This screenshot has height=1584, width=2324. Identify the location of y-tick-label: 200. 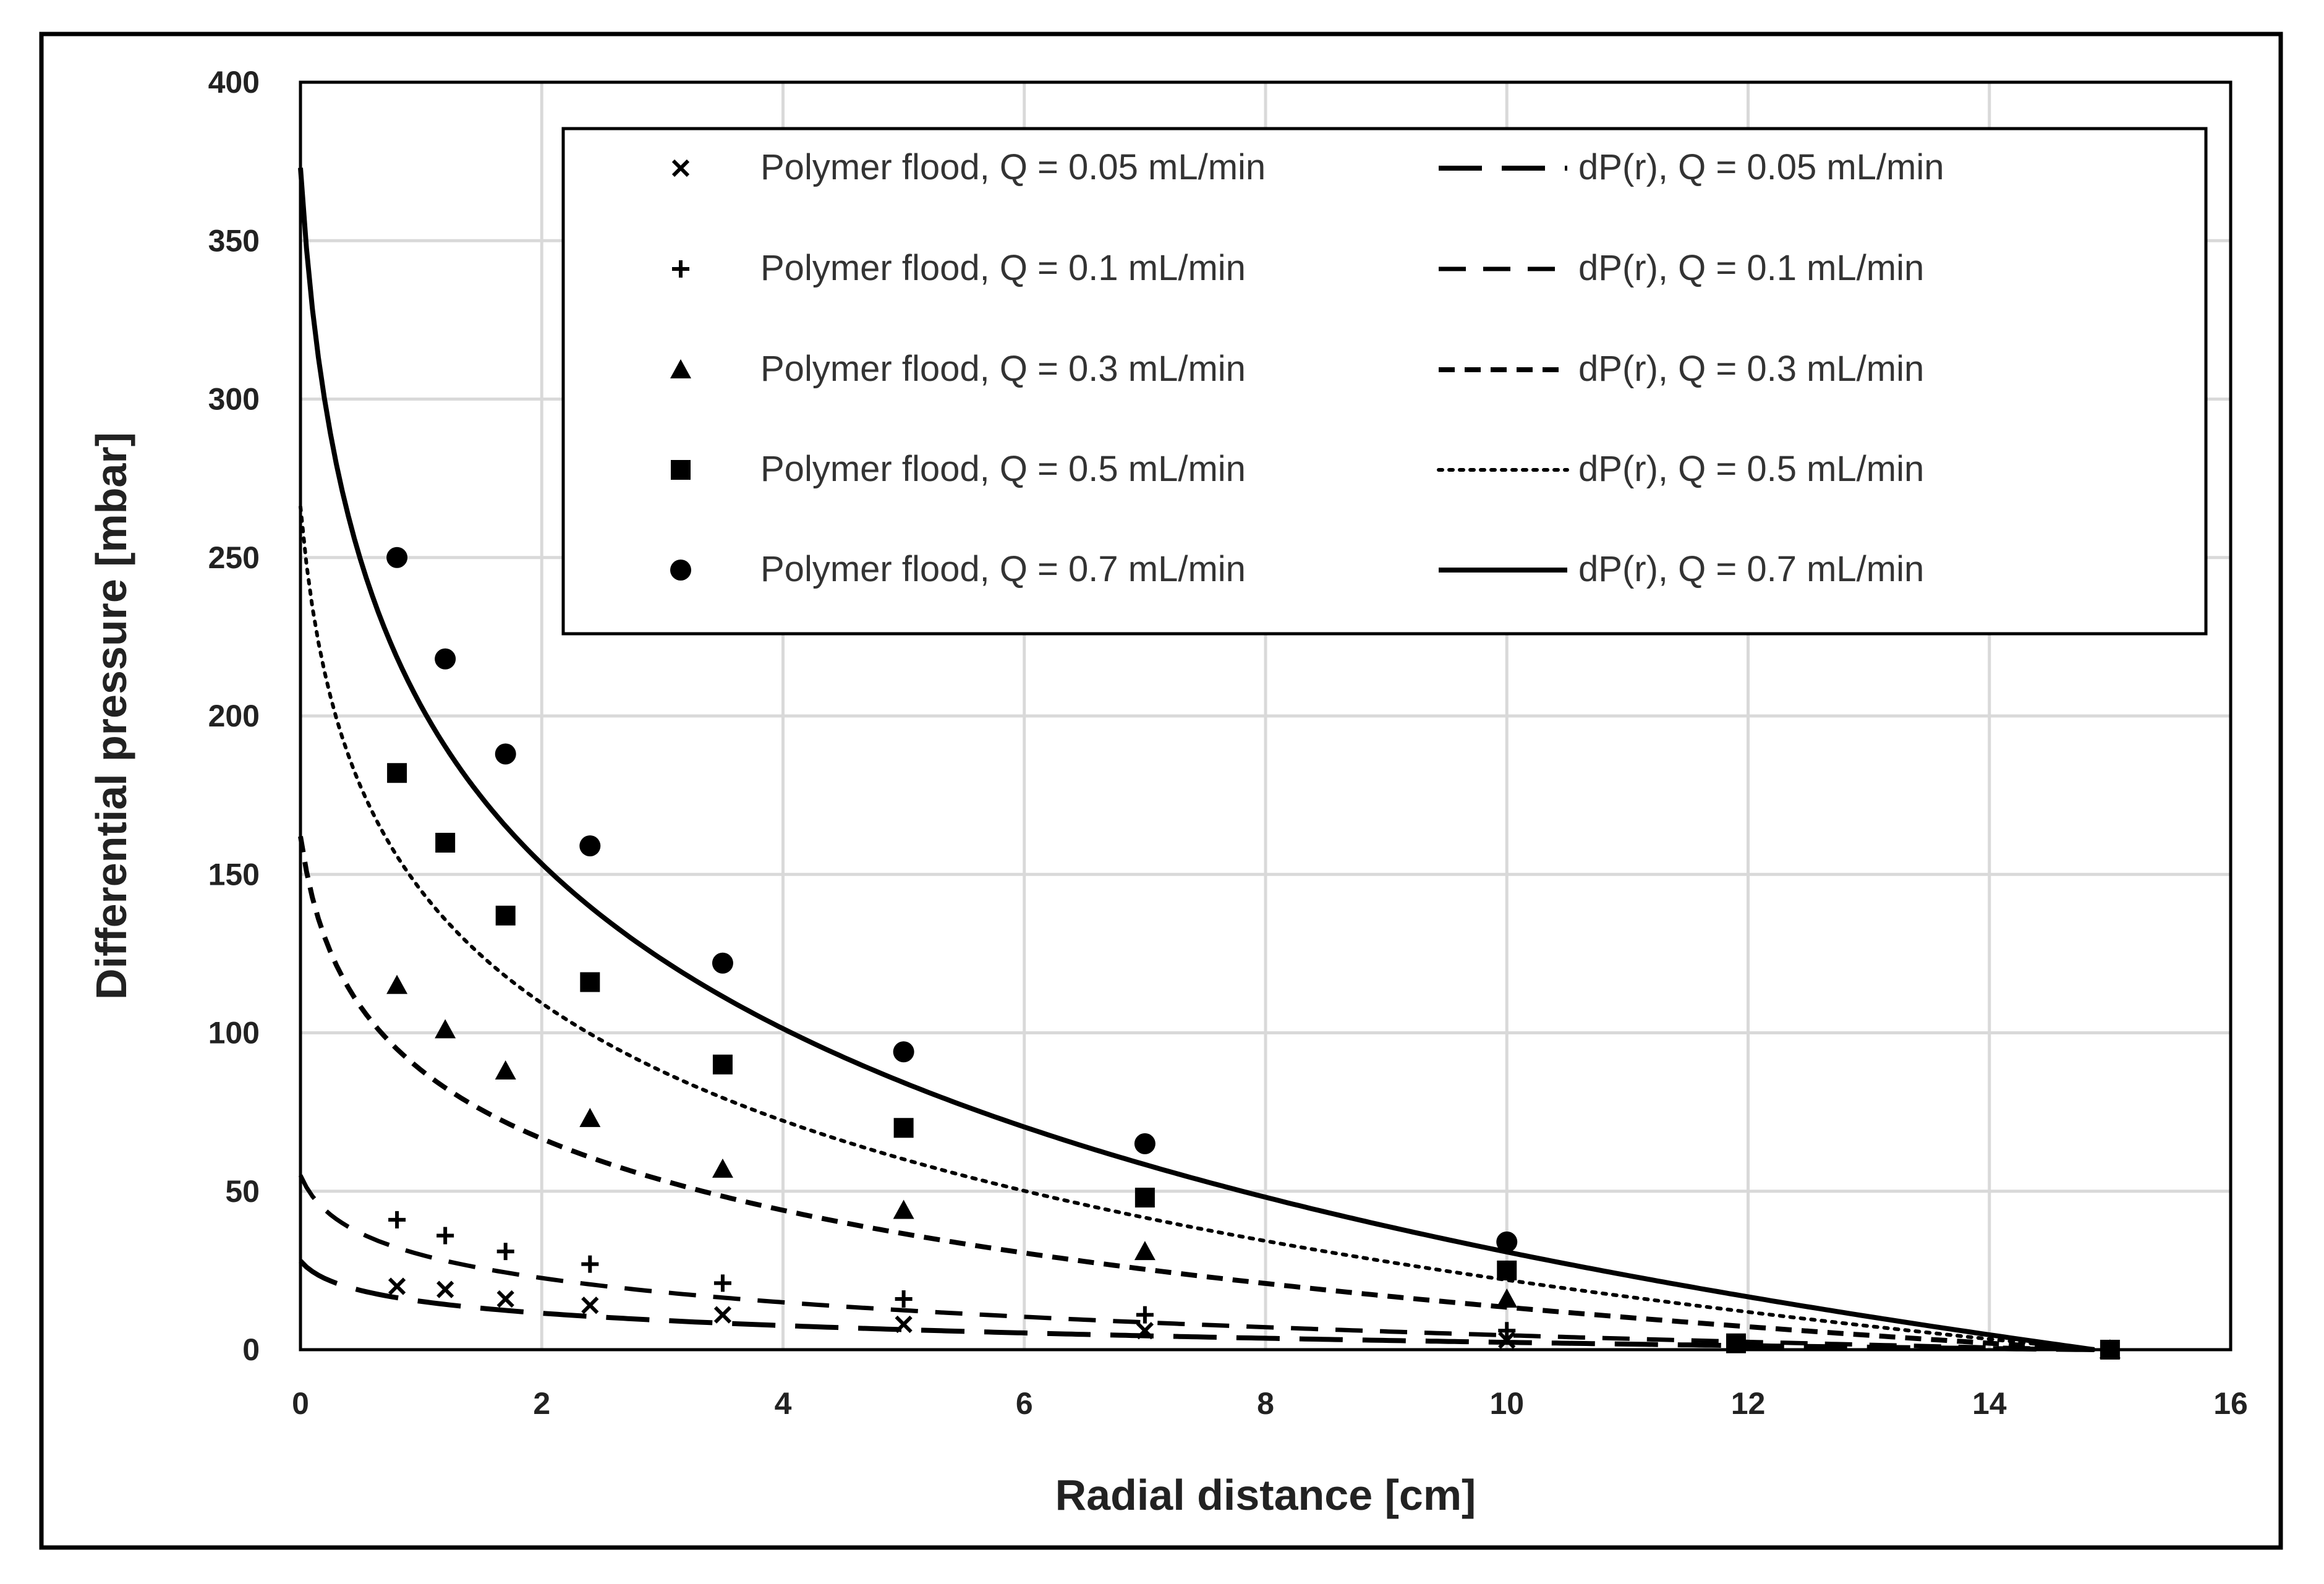
(234, 716).